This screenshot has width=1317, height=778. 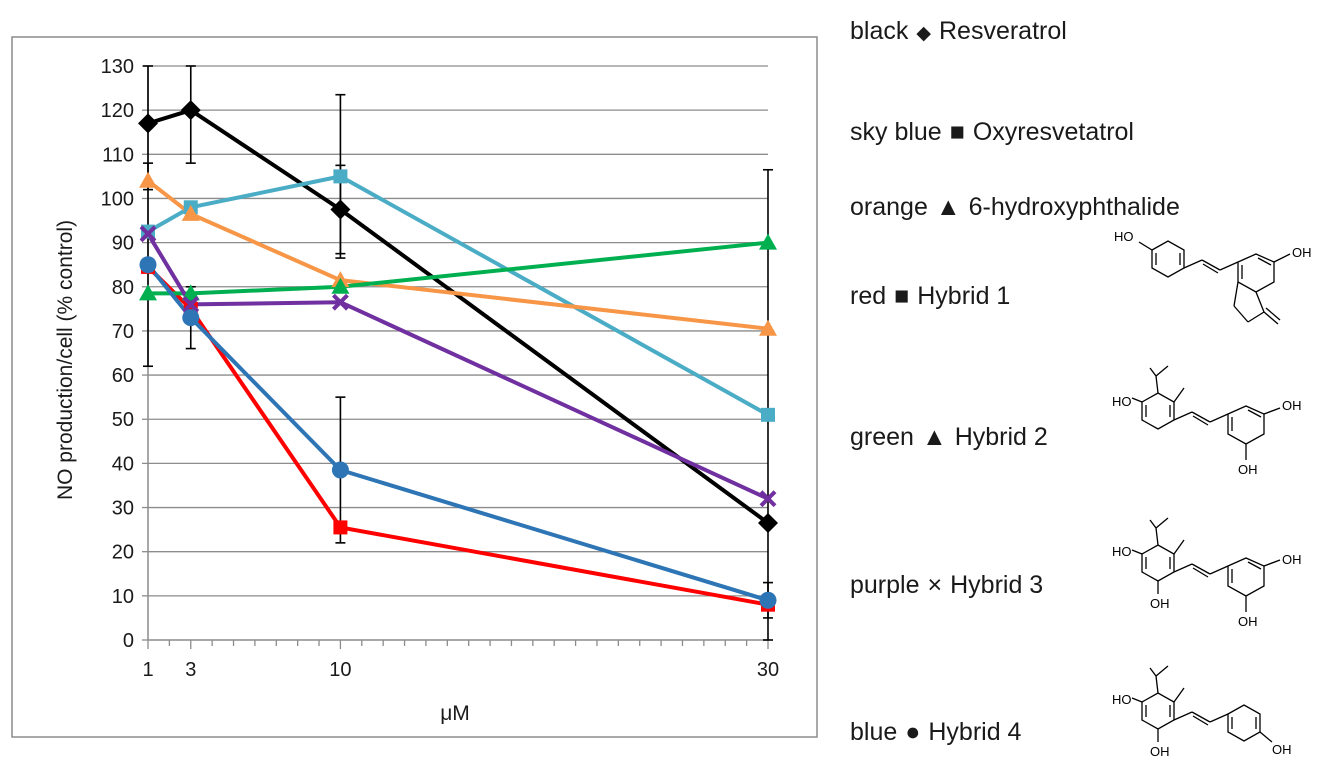 What do you see at coordinates (458, 644) in the screenshot?
I see `x-minor-ticks` at bounding box center [458, 644].